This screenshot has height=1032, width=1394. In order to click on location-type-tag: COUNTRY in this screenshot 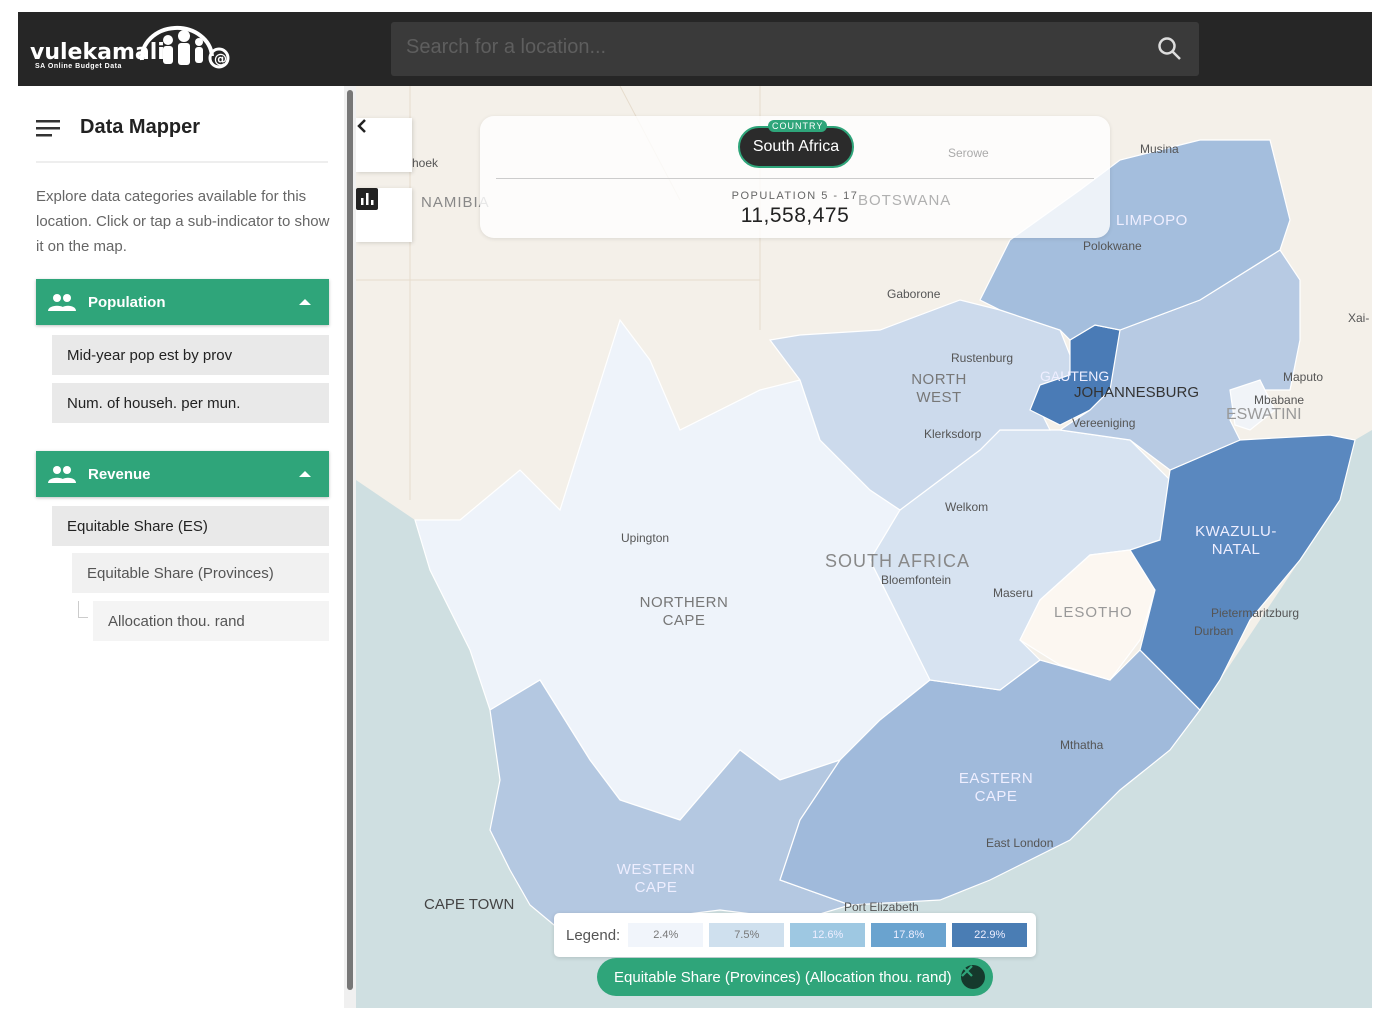, I will do `click(798, 126)`.